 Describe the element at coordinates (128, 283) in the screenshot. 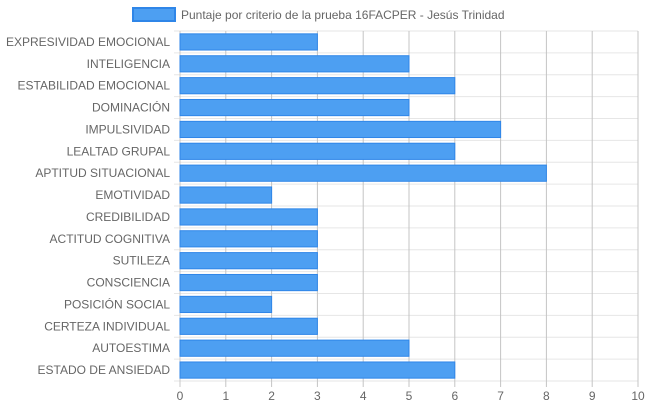

I see `category-label: CONSCIENCIA` at that location.